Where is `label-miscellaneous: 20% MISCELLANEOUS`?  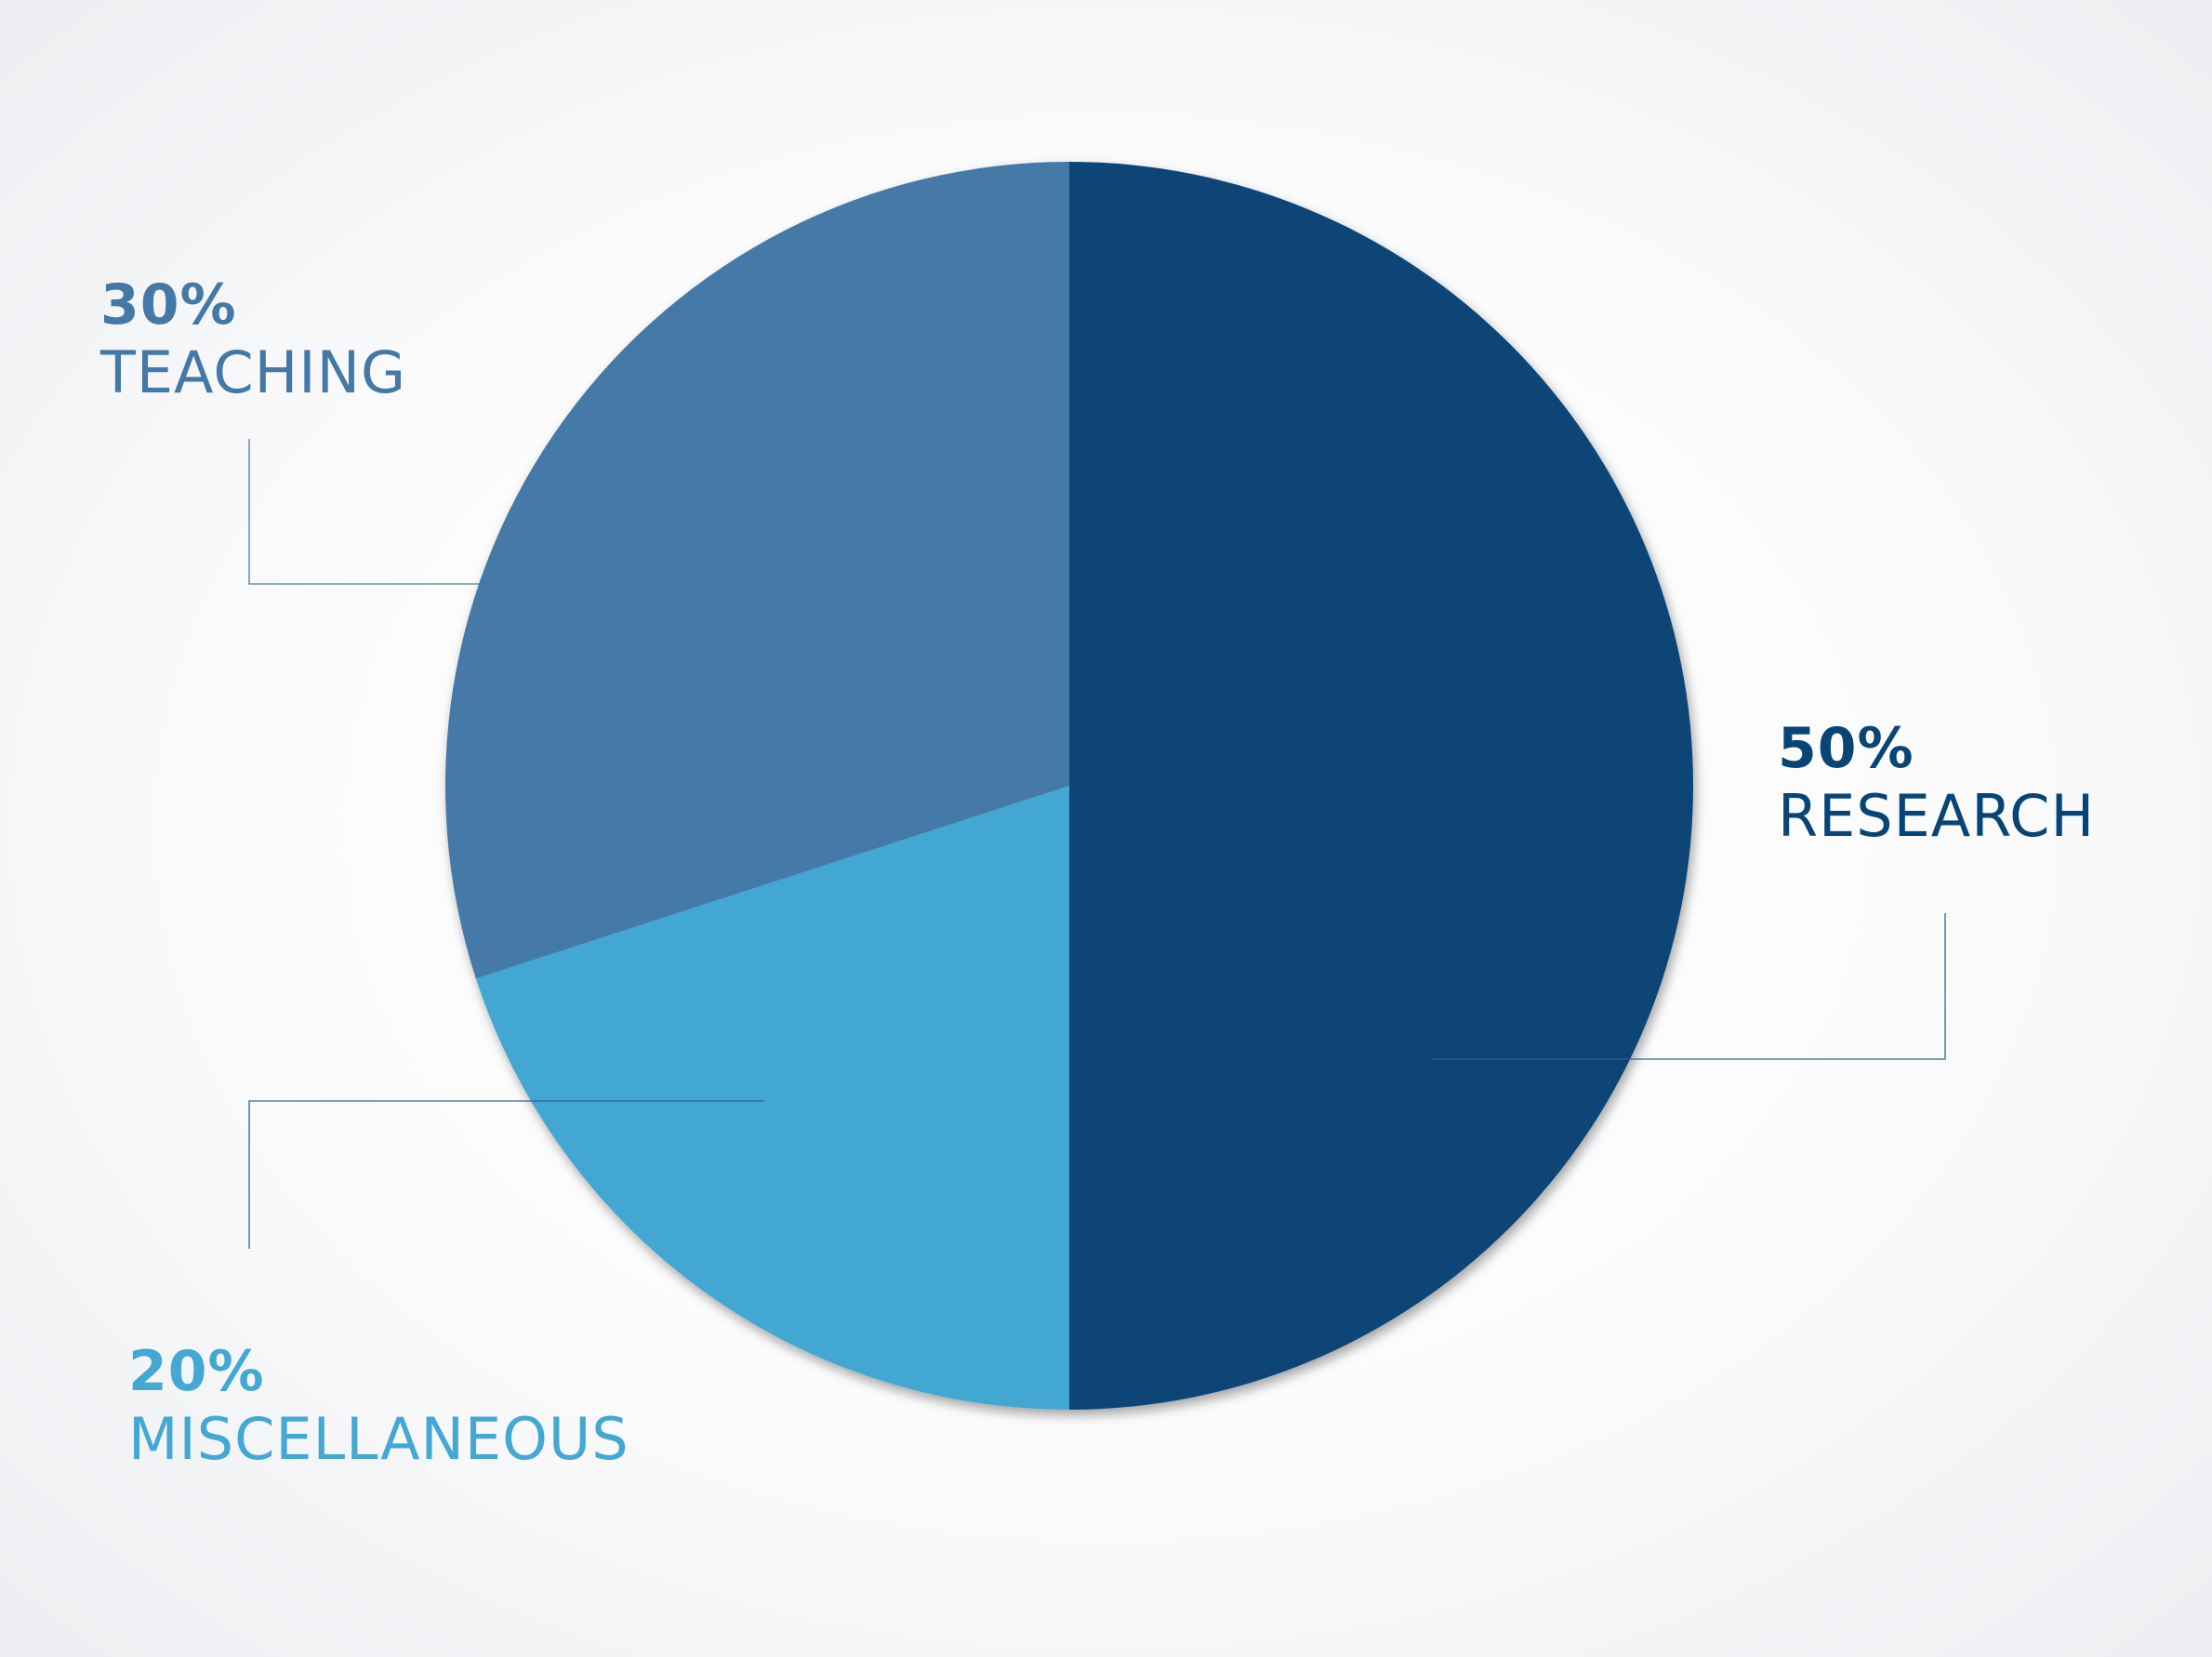 label-miscellaneous: 20% MISCELLANEOUS is located at coordinates (378, 1406).